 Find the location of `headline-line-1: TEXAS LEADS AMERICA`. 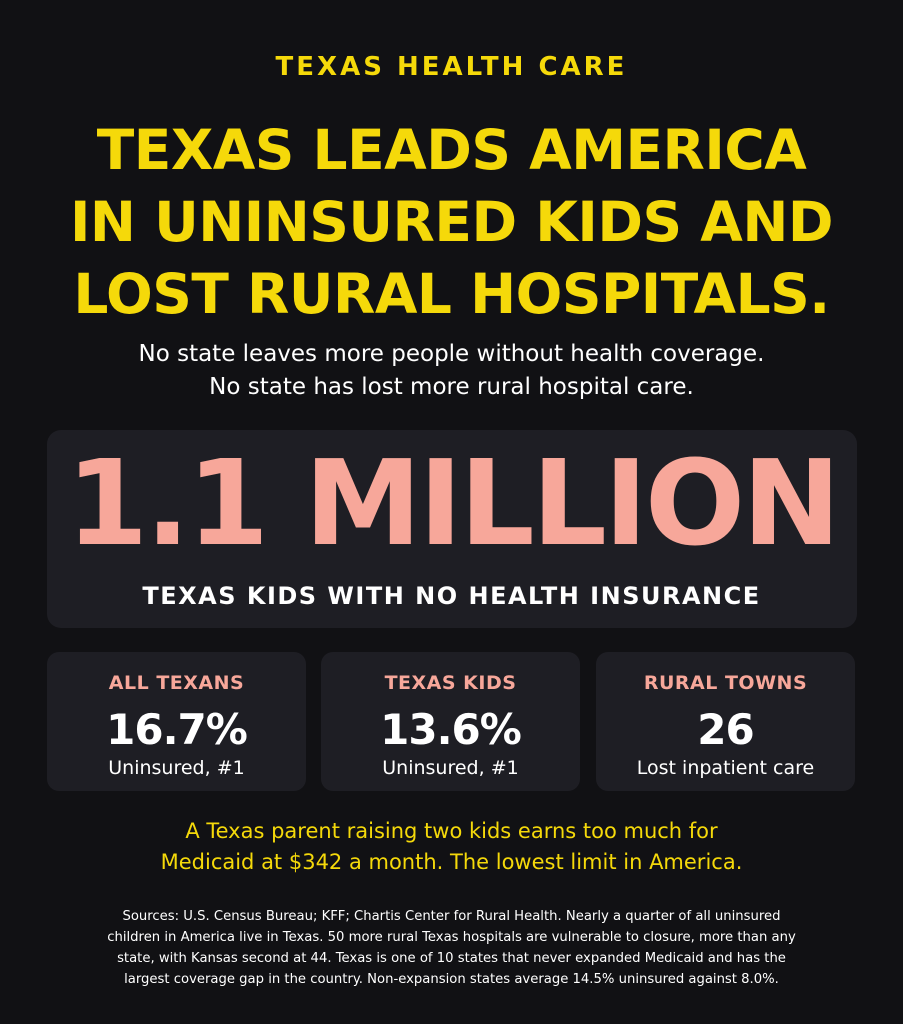

headline-line-1: TEXAS LEADS AMERICA is located at coordinates (451, 150).